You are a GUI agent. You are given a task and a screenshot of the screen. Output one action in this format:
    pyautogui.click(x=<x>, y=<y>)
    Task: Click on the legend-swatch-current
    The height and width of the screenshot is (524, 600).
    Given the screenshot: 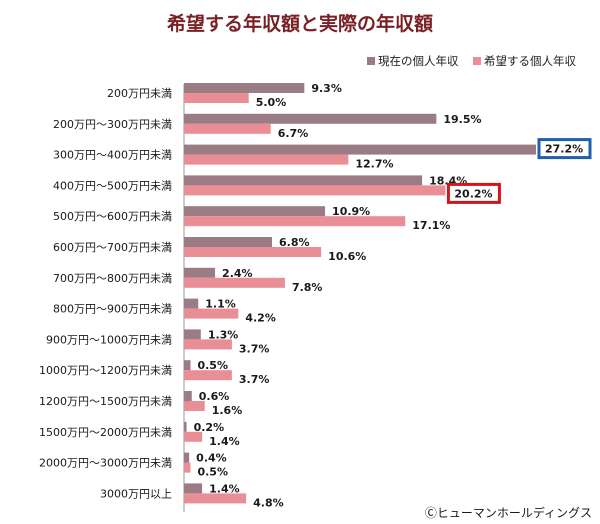 What is the action you would take?
    pyautogui.click(x=371, y=61)
    